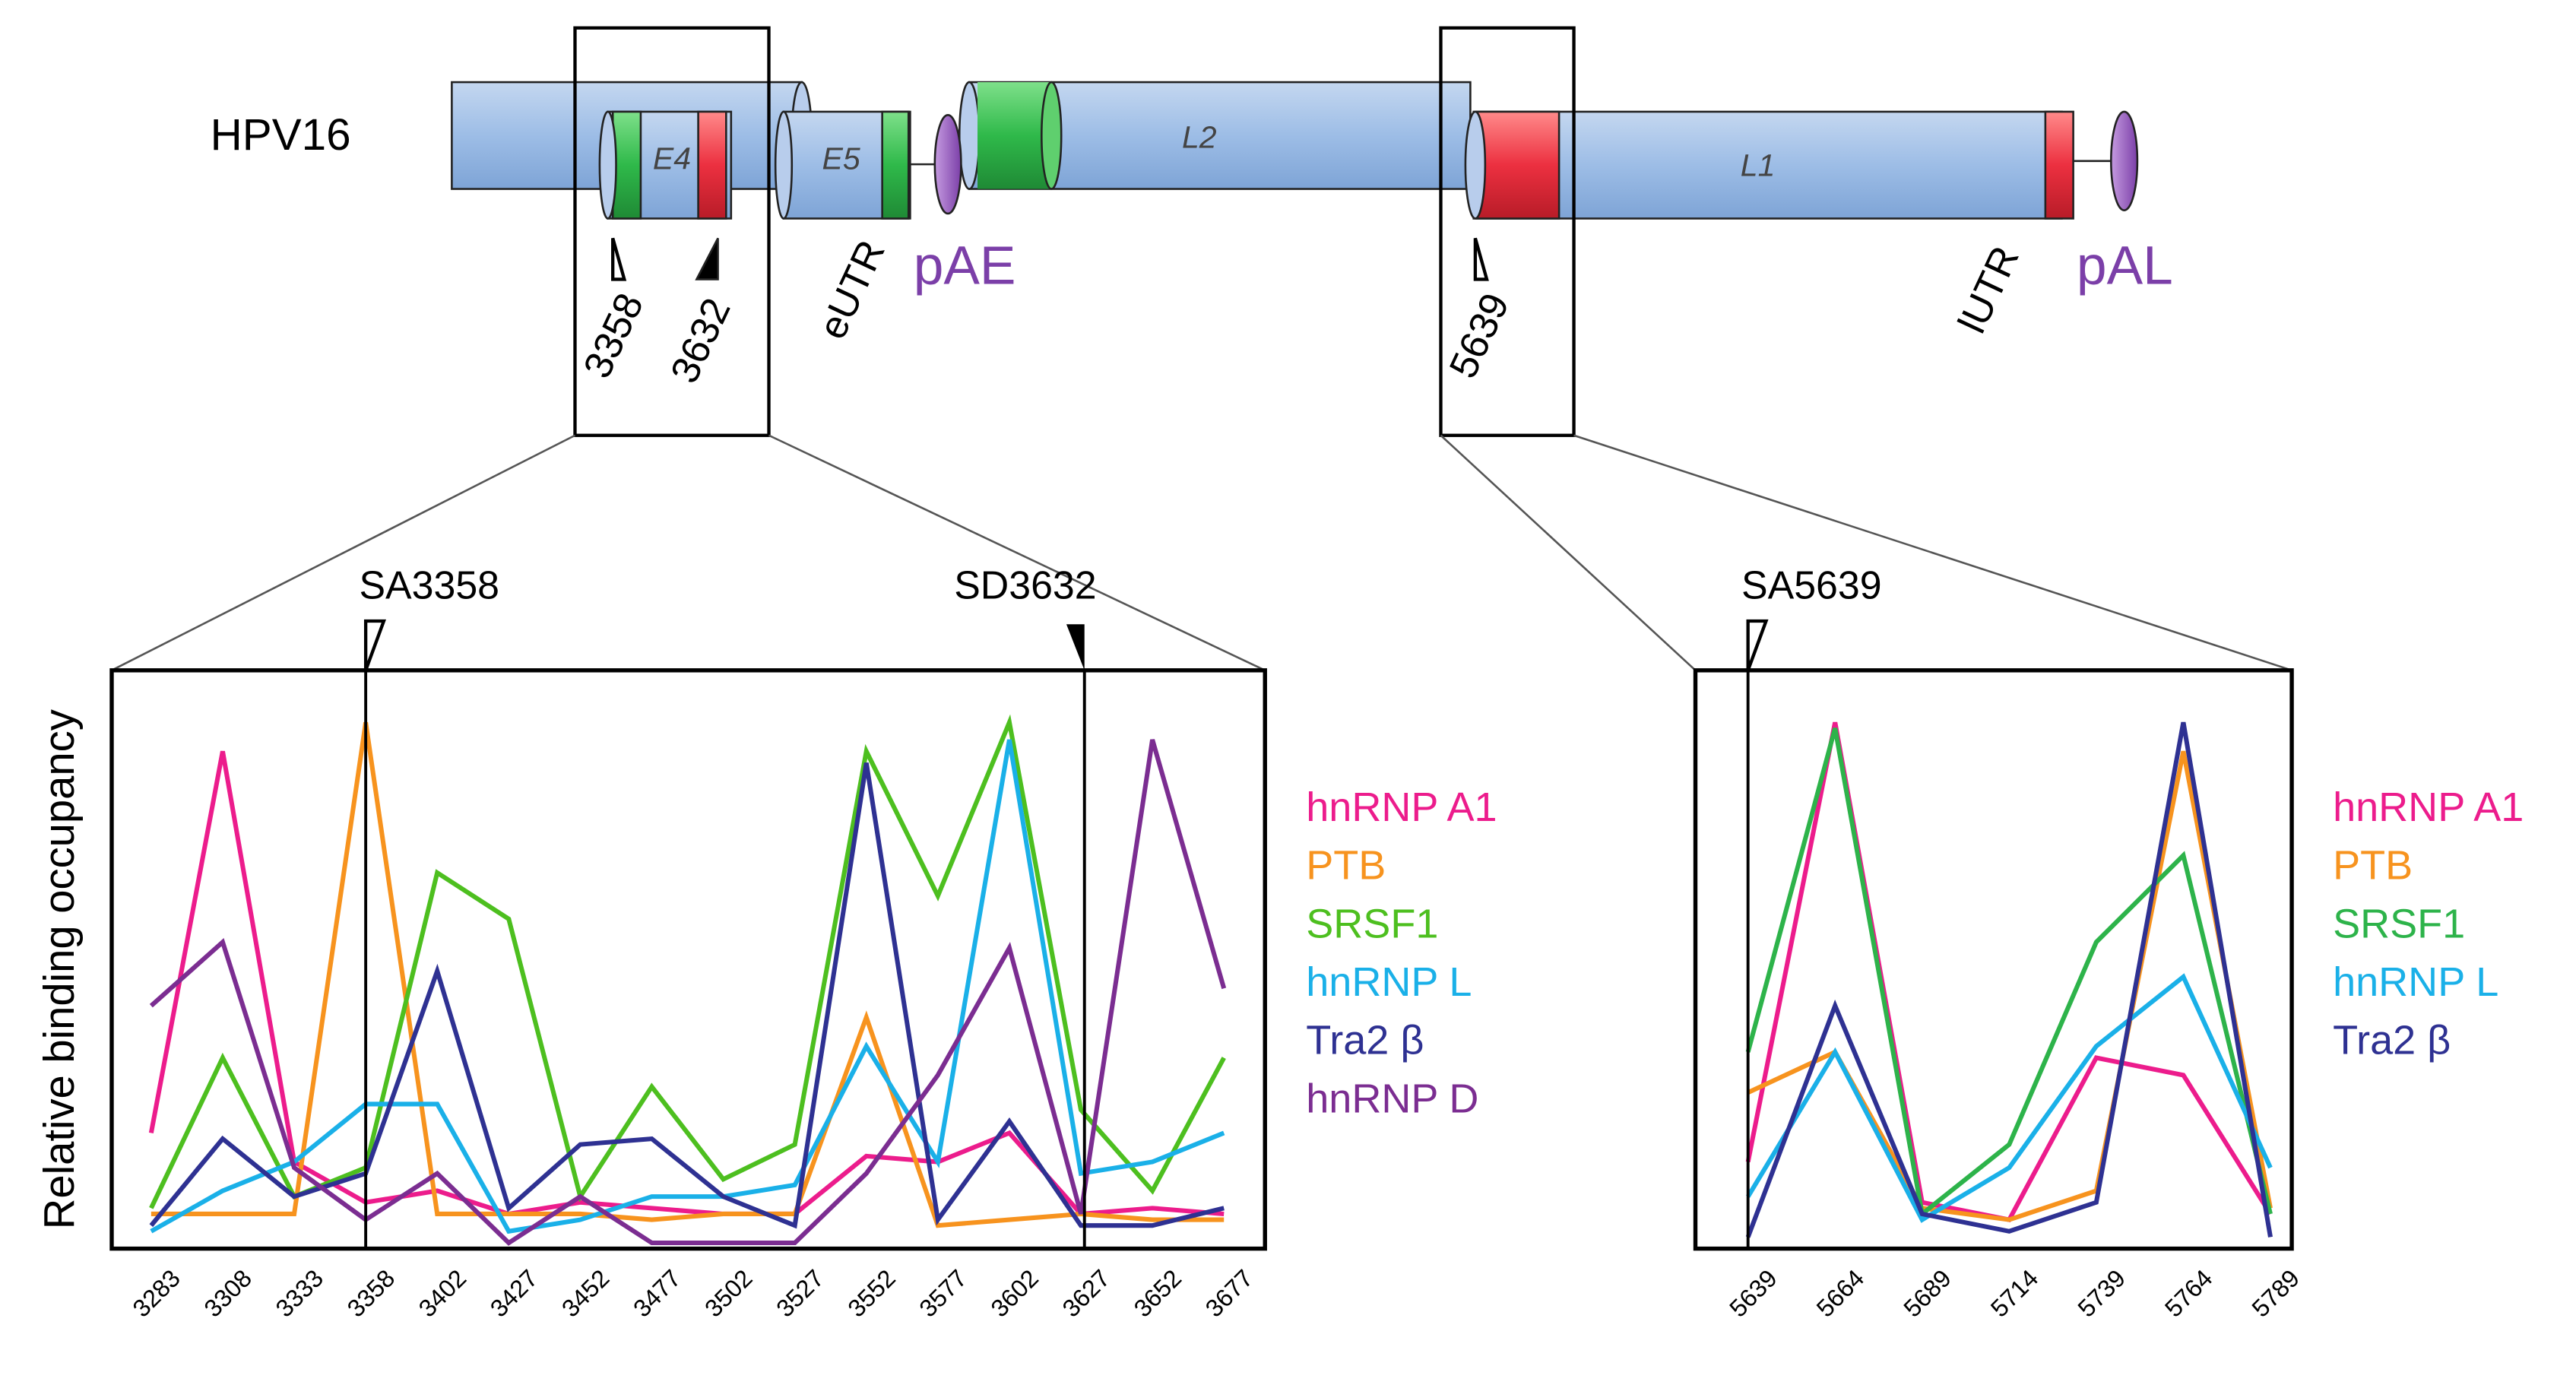 The height and width of the screenshot is (1385, 2576). What do you see at coordinates (228, 1293) in the screenshot?
I see `x-tick-label: 3308` at bounding box center [228, 1293].